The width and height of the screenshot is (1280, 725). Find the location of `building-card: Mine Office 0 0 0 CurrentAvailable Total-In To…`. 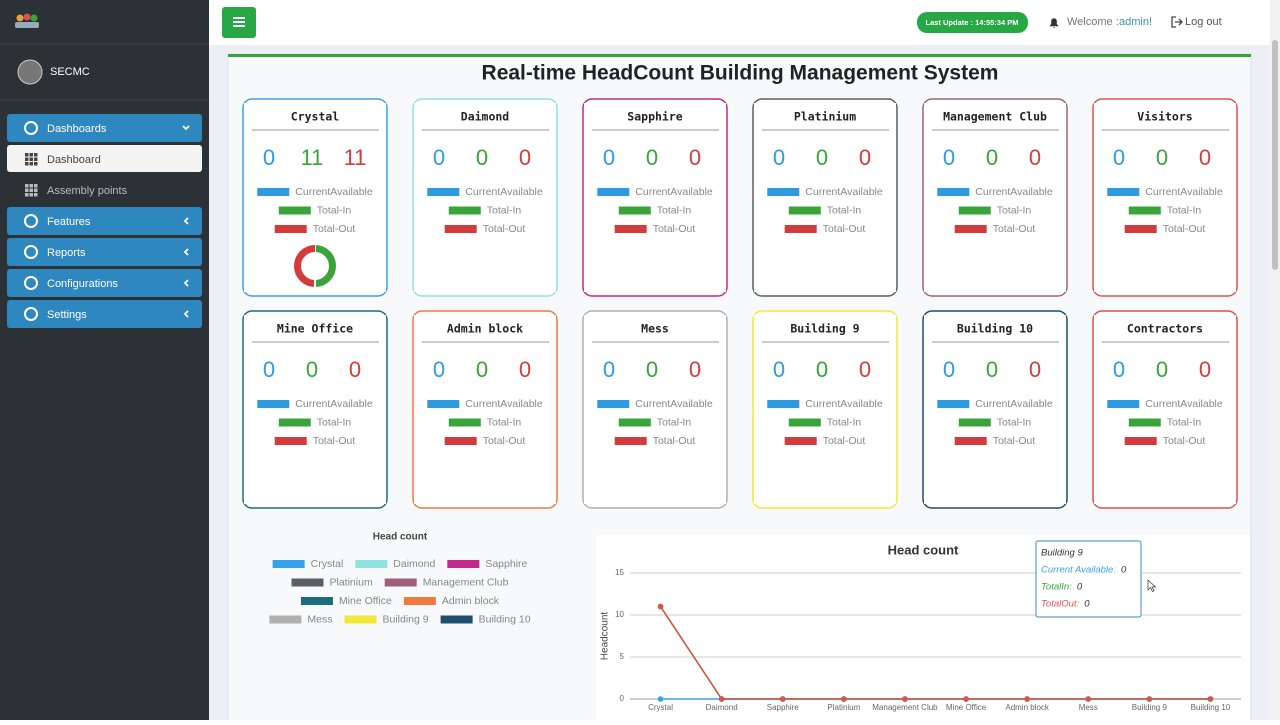

building-card: Mine Office 0 0 0 CurrentAvailable Total-In To… is located at coordinates (315, 409).